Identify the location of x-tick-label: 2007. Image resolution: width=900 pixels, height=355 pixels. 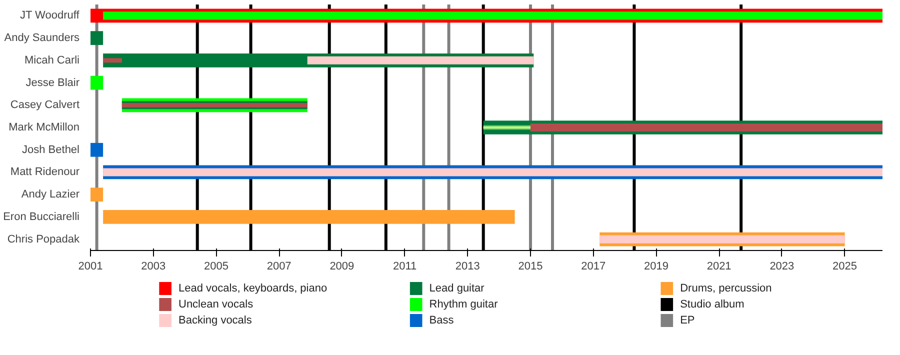
(279, 266).